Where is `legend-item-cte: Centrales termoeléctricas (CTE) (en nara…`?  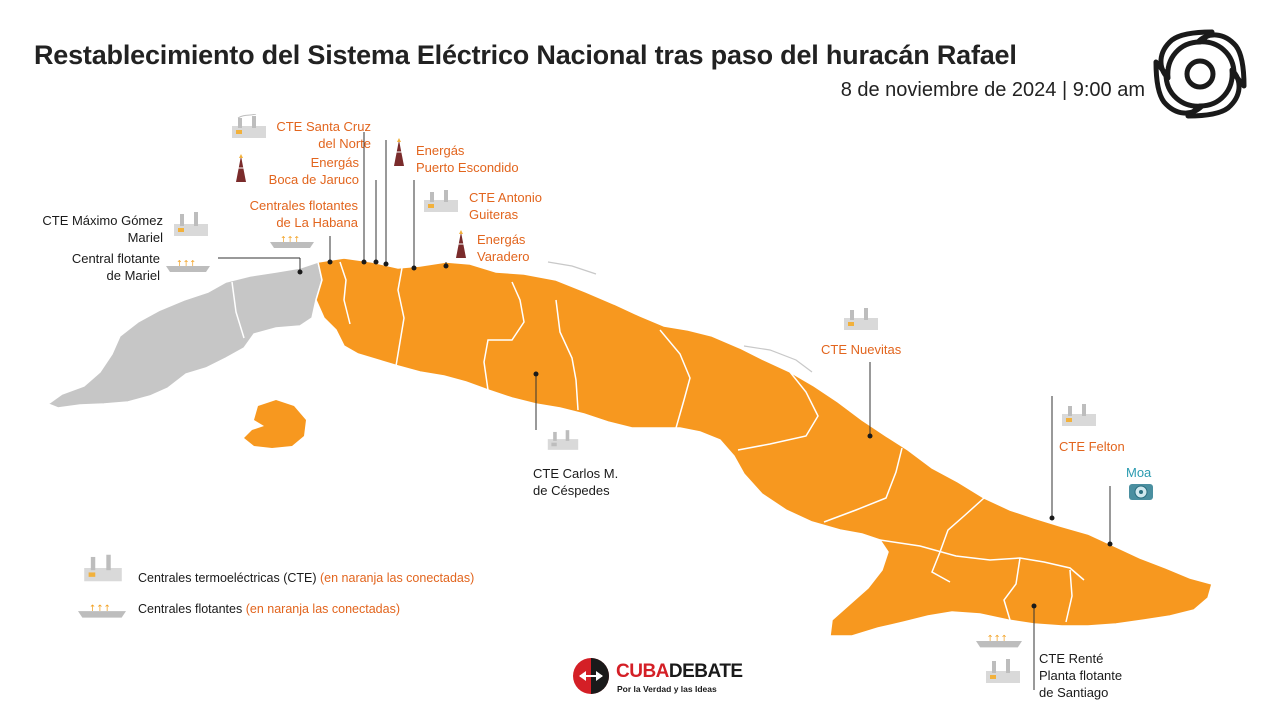
legend-item-cte: Centrales termoeléctricas (CTE) (en nara… is located at coordinates (306, 578).